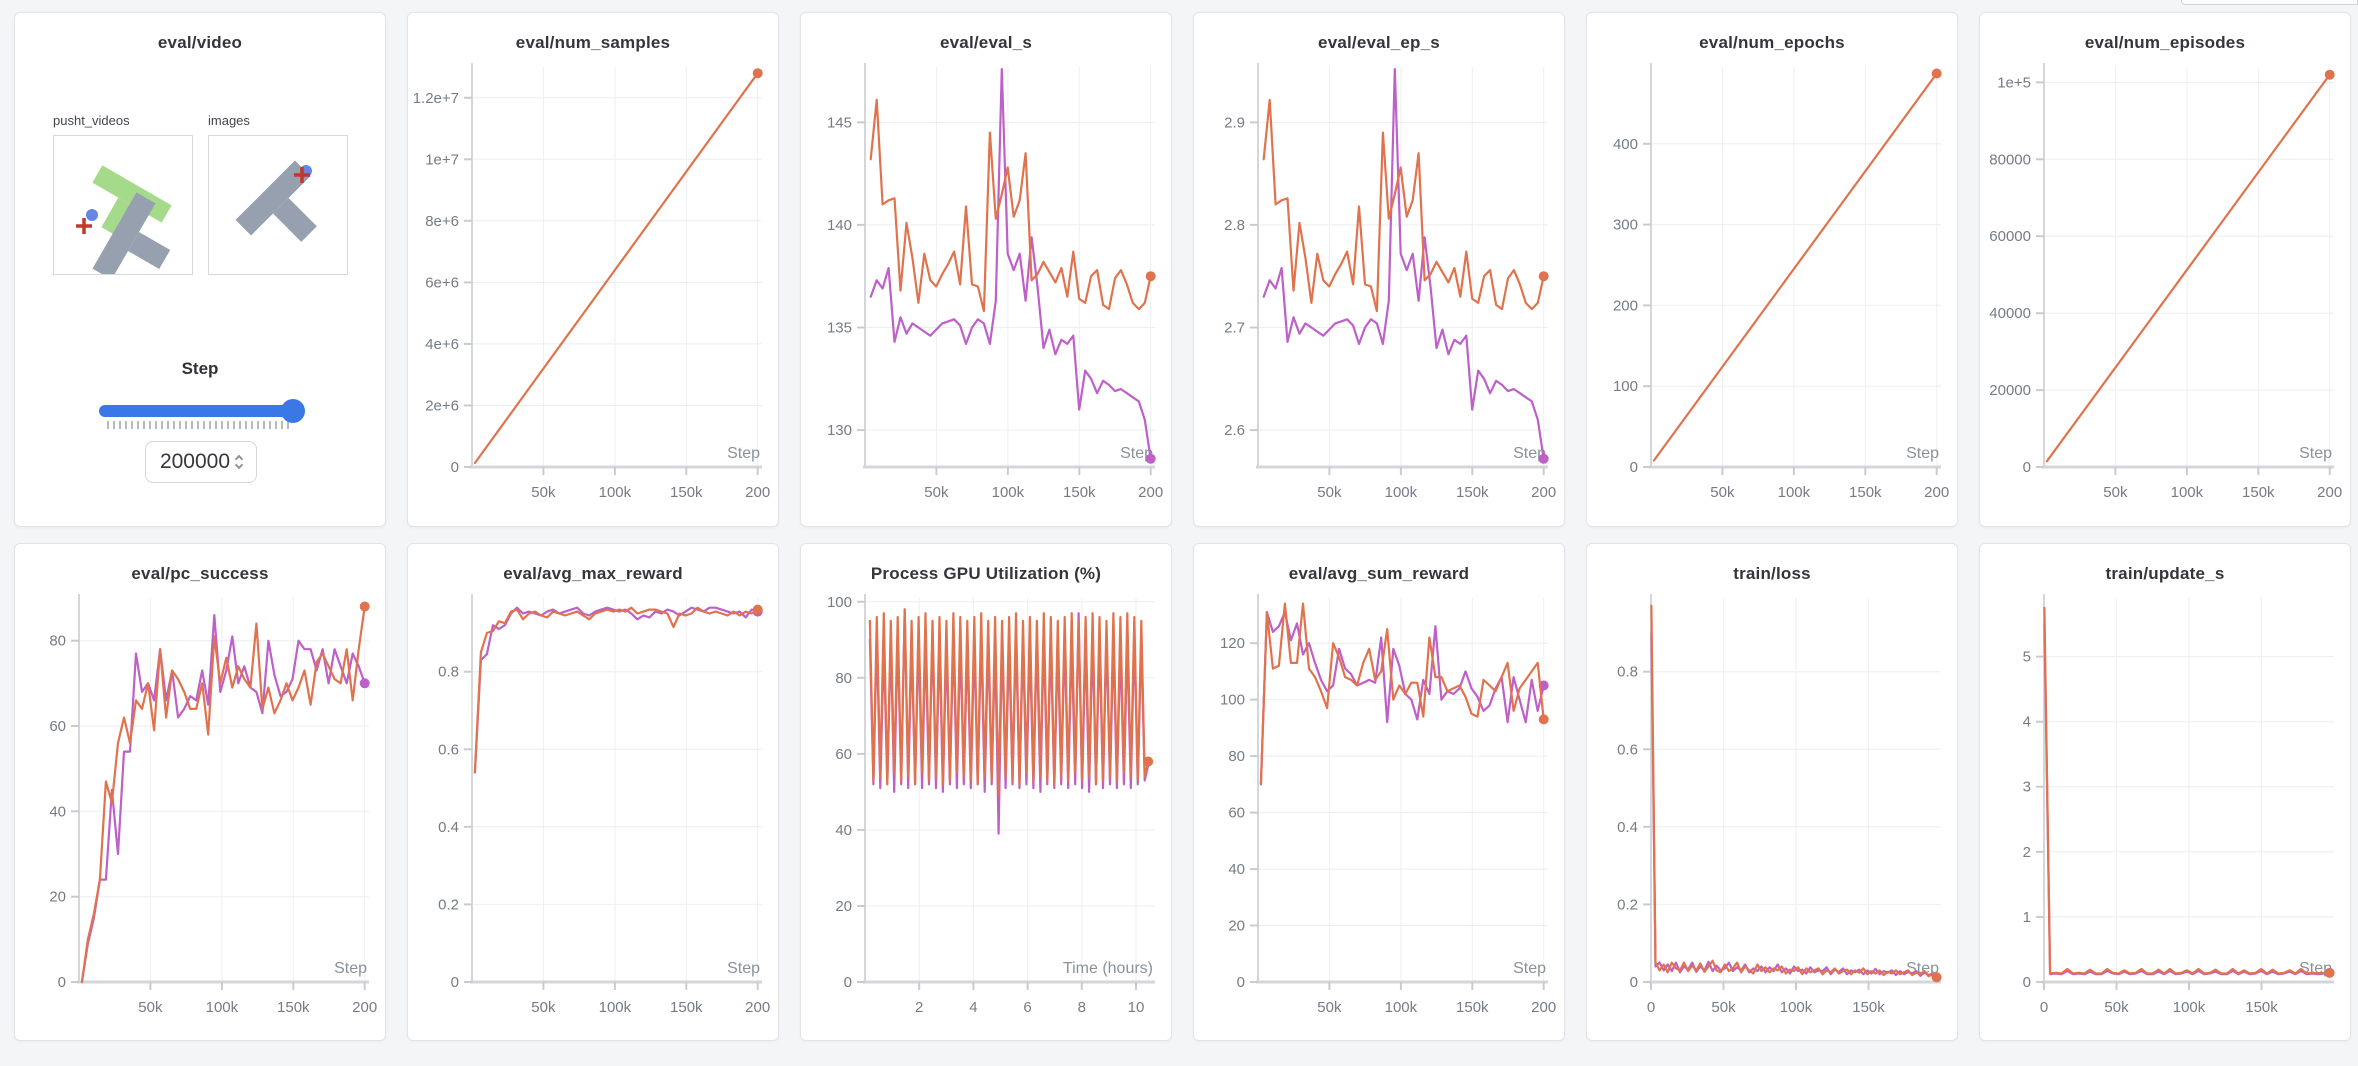 The image size is (2358, 1066). I want to click on media-item-pusht-videos: pusht_videos, so click(123, 196).